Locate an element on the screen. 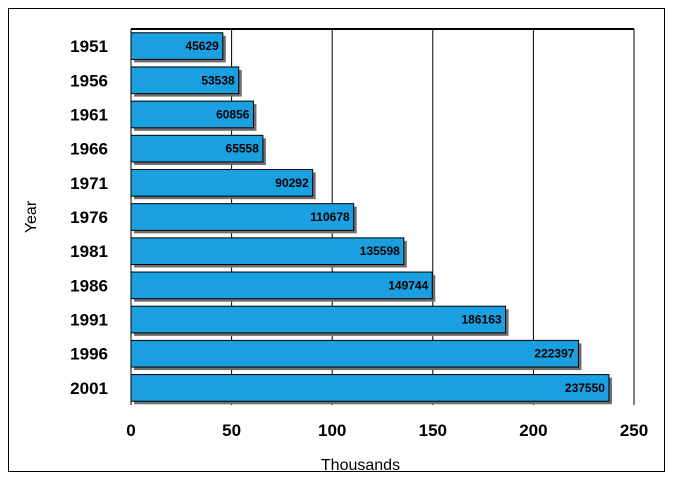 Image resolution: width=675 pixels, height=482 pixels. y-tick-label: 1951 is located at coordinates (89, 46).